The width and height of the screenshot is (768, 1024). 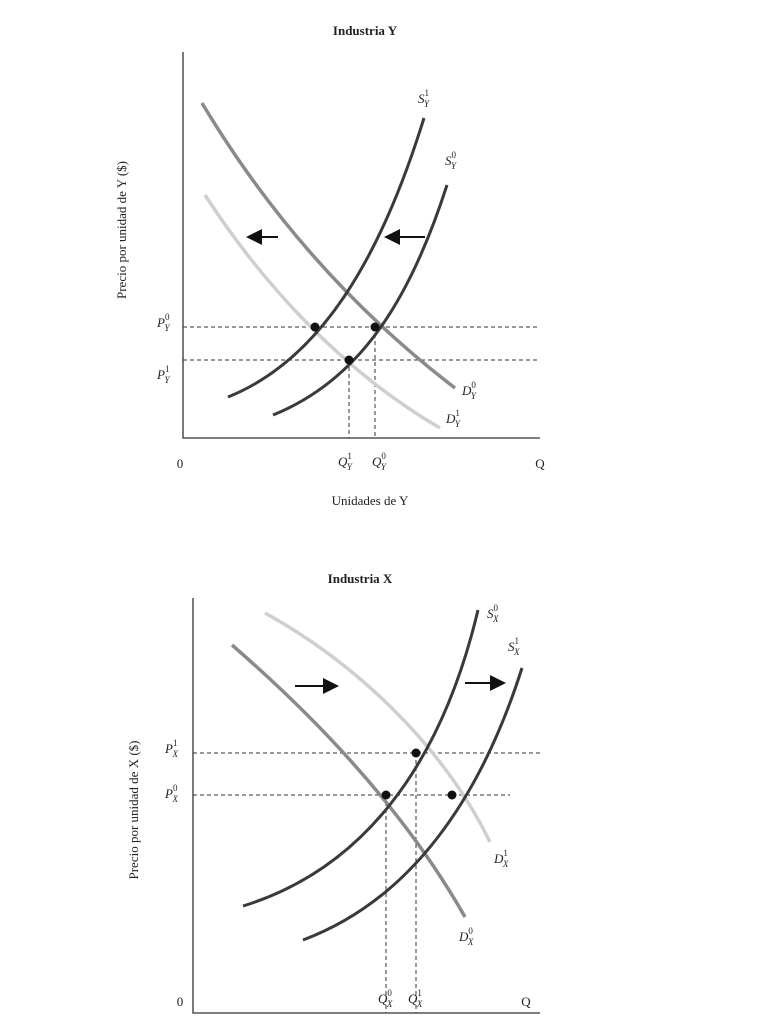 I want to click on curve-label: D1 X, so click(x=501, y=858).